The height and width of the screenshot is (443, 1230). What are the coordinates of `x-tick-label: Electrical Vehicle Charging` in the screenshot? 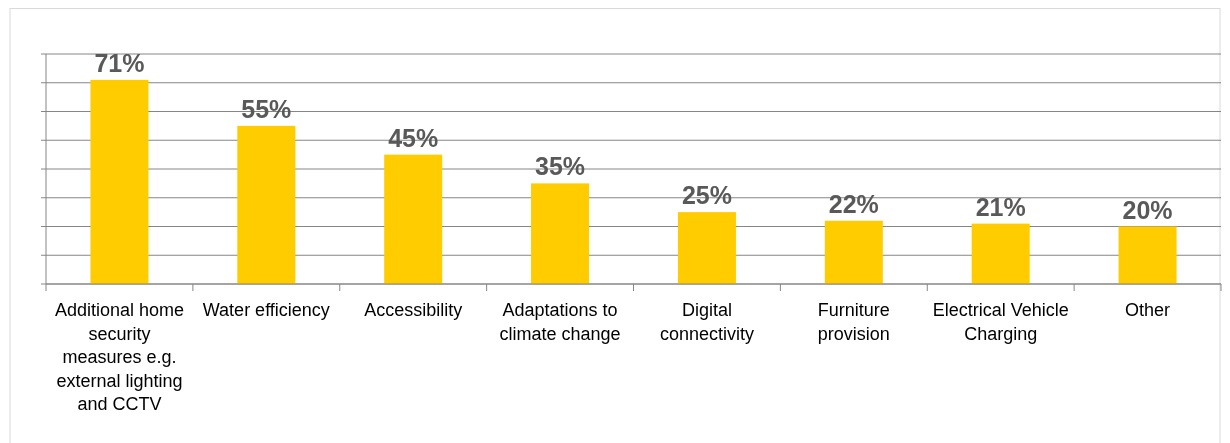 It's located at (1000, 322).